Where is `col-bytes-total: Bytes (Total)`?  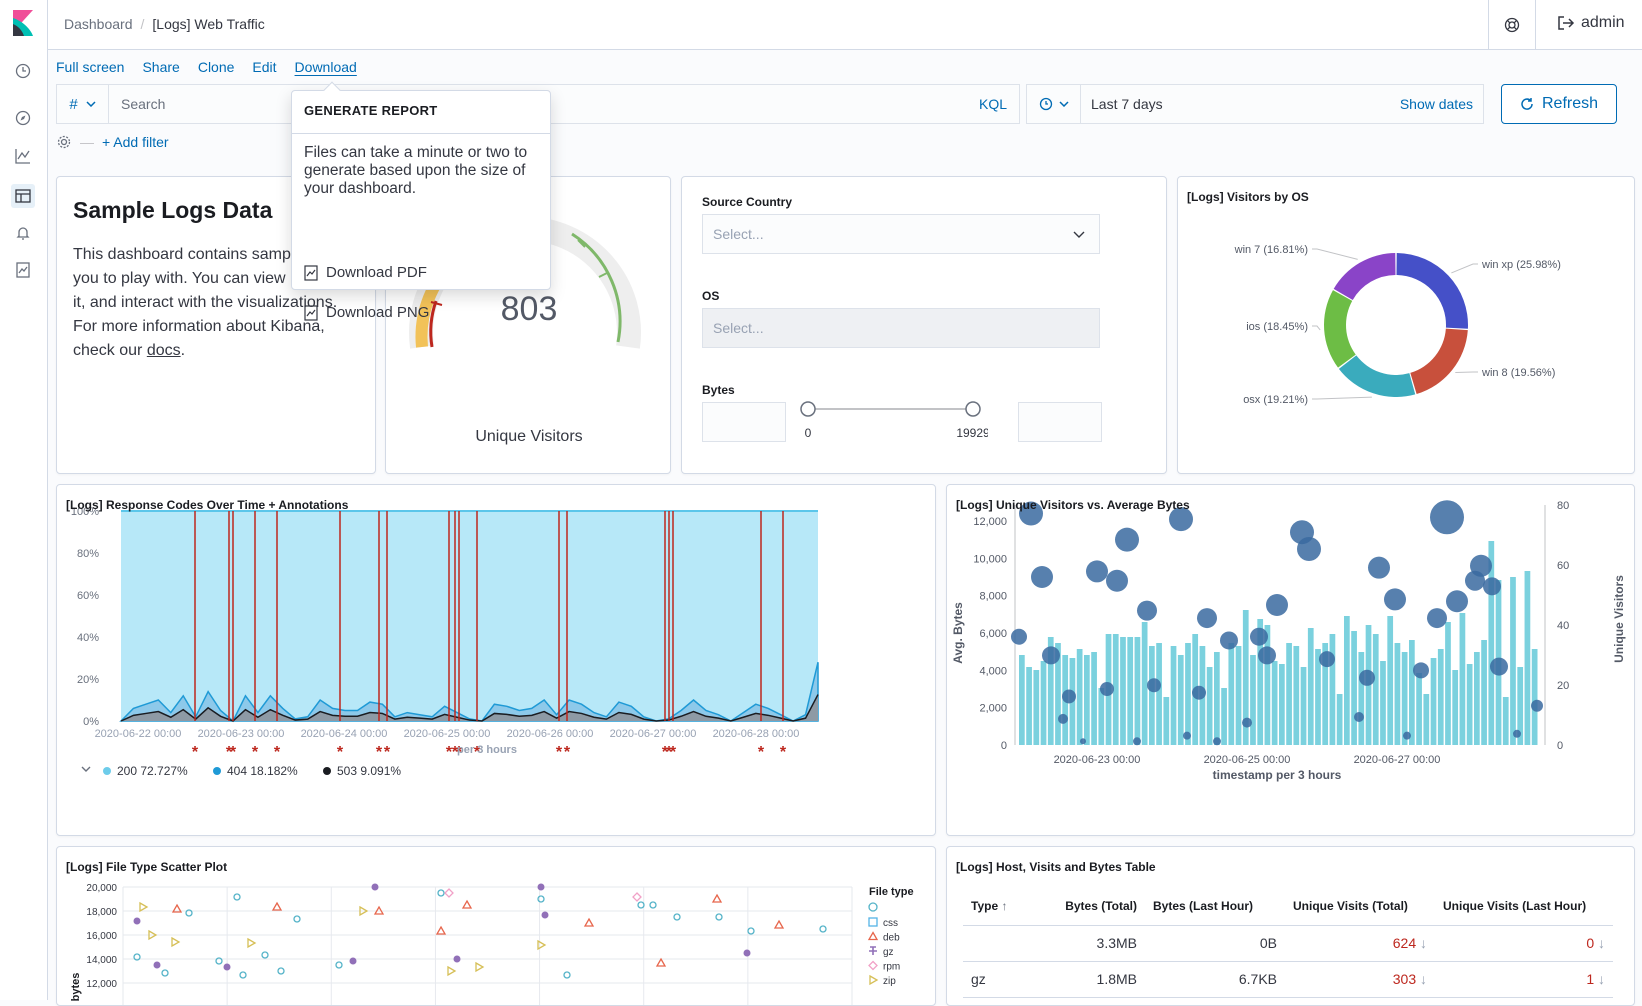
col-bytes-total: Bytes (Total) is located at coordinates (1090, 906).